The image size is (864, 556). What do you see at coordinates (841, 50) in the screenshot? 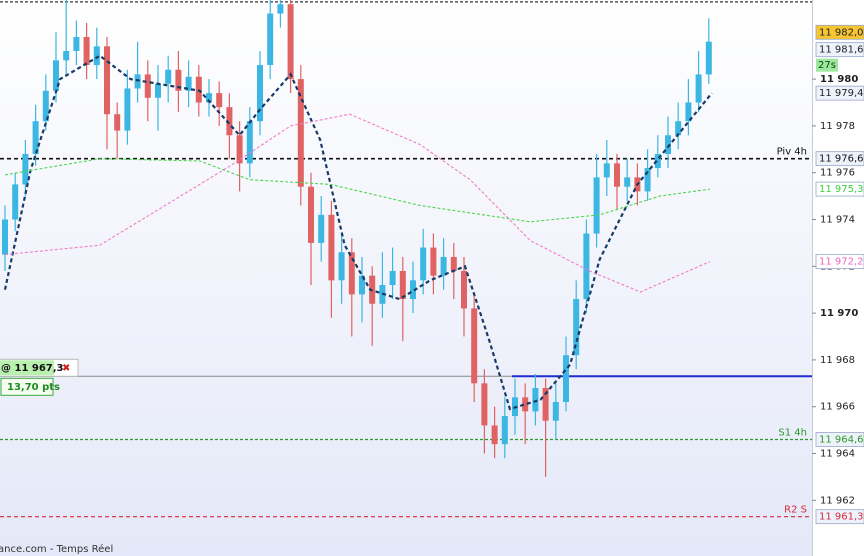
I see `price-label: 11 981,6` at bounding box center [841, 50].